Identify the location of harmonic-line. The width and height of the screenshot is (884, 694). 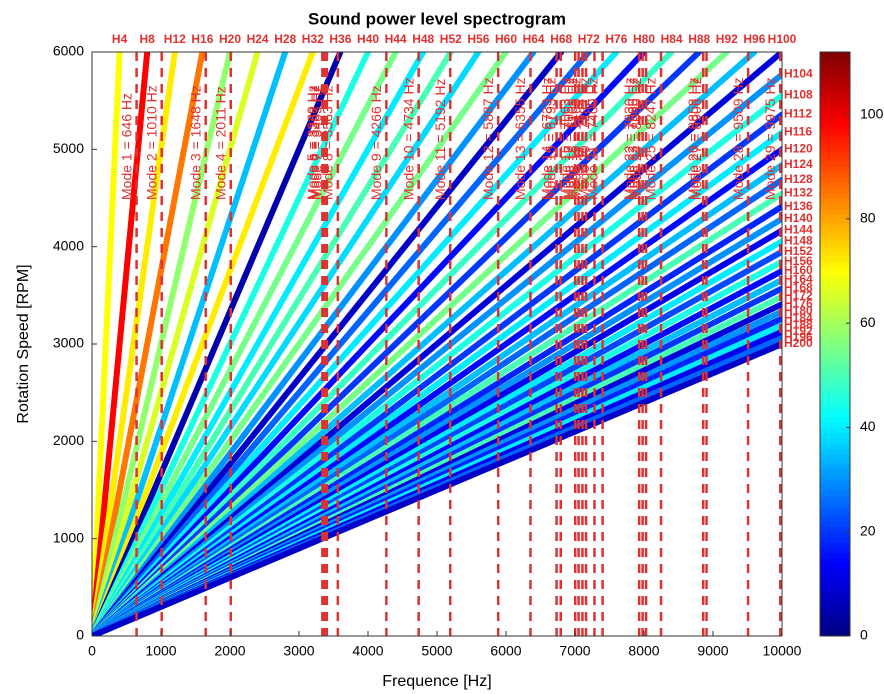
(149, 344).